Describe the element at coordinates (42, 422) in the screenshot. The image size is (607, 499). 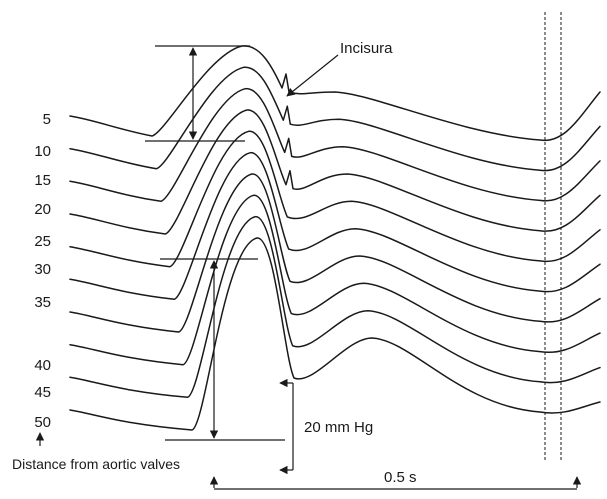
I see `distance-label: 50` at that location.